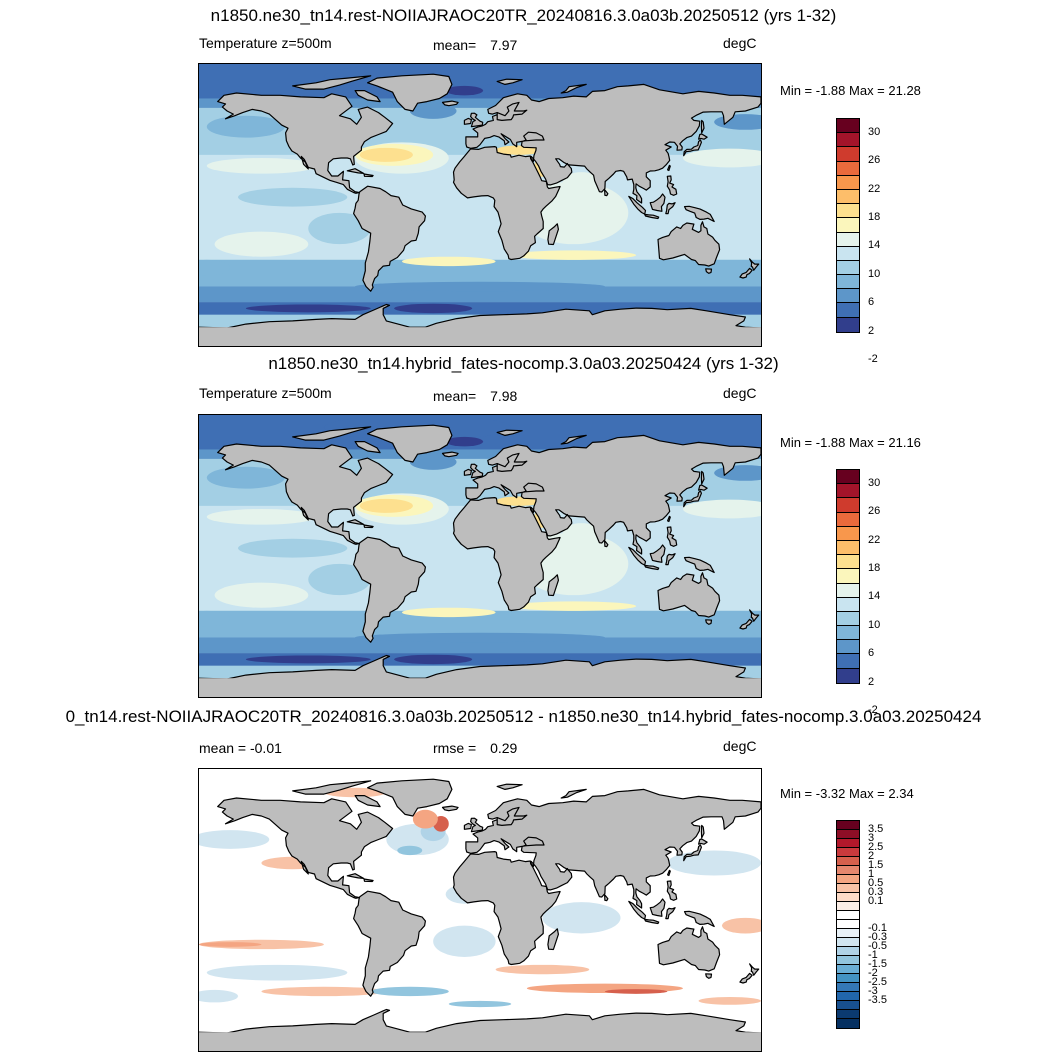 The height and width of the screenshot is (1054, 1047). What do you see at coordinates (740, 43) in the screenshot?
I see `units-label: degC` at bounding box center [740, 43].